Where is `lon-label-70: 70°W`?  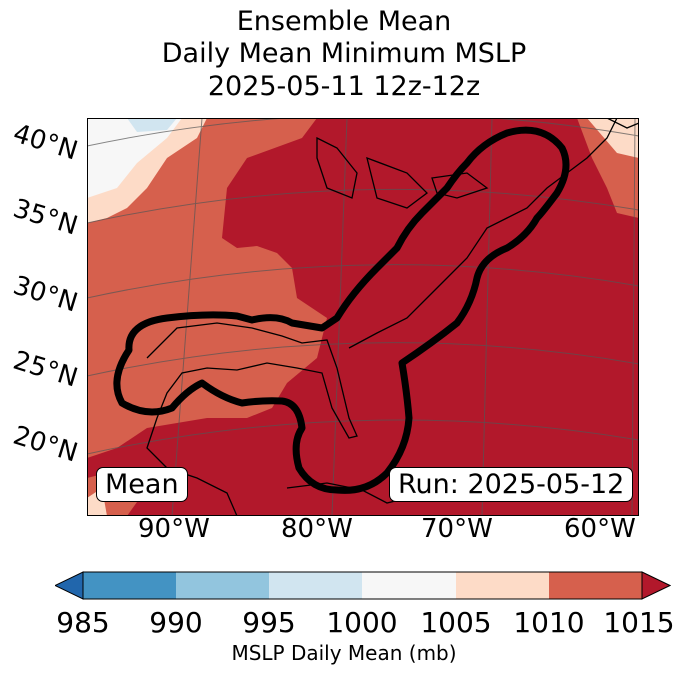
lon-label-70: 70°W is located at coordinates (457, 529).